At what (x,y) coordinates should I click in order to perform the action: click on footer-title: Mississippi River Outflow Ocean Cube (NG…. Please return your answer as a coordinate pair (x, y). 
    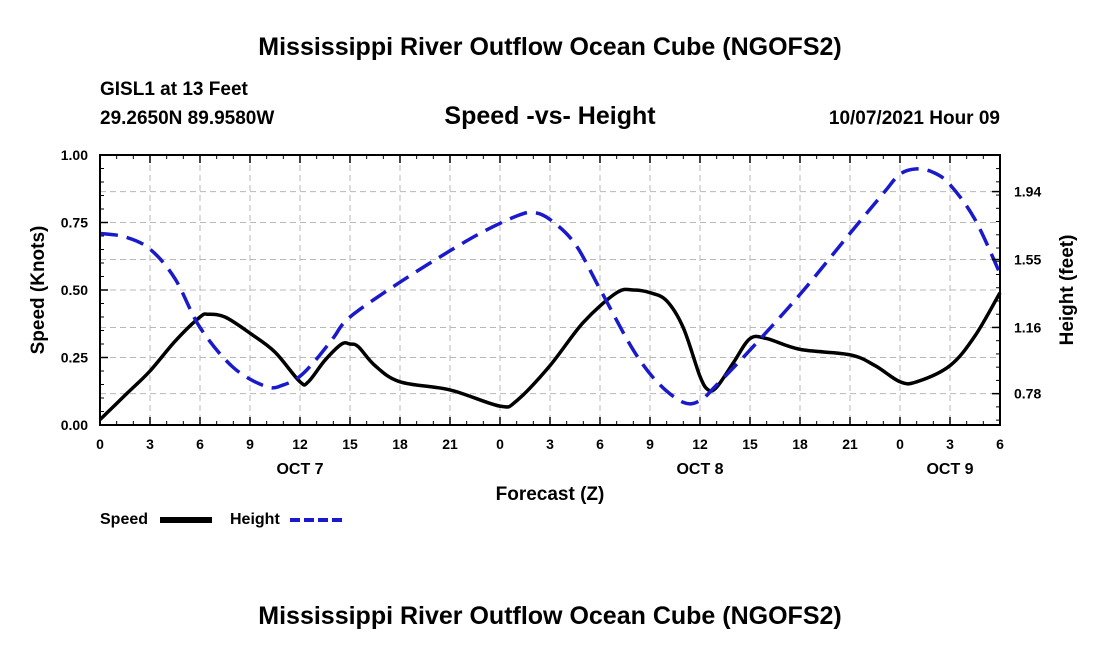
    Looking at the image, I should click on (549, 616).